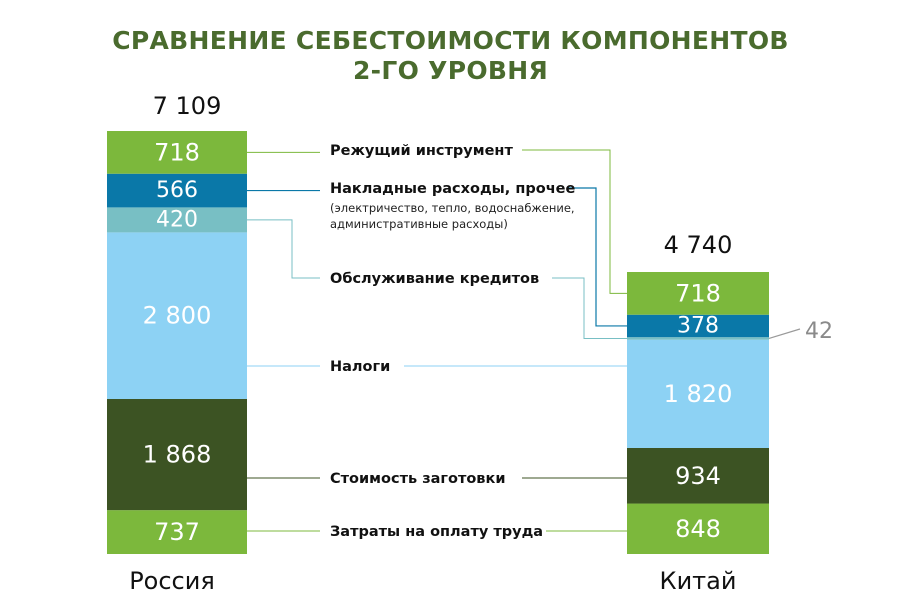 The image size is (901, 614). I want to click on bar-segment-Китай-series-2, so click(698, 393).